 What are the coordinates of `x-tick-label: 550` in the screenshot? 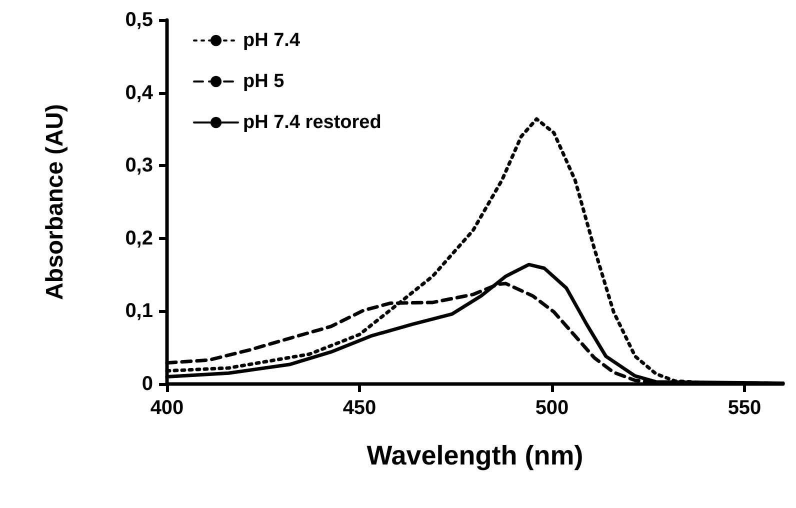 It's located at (745, 408).